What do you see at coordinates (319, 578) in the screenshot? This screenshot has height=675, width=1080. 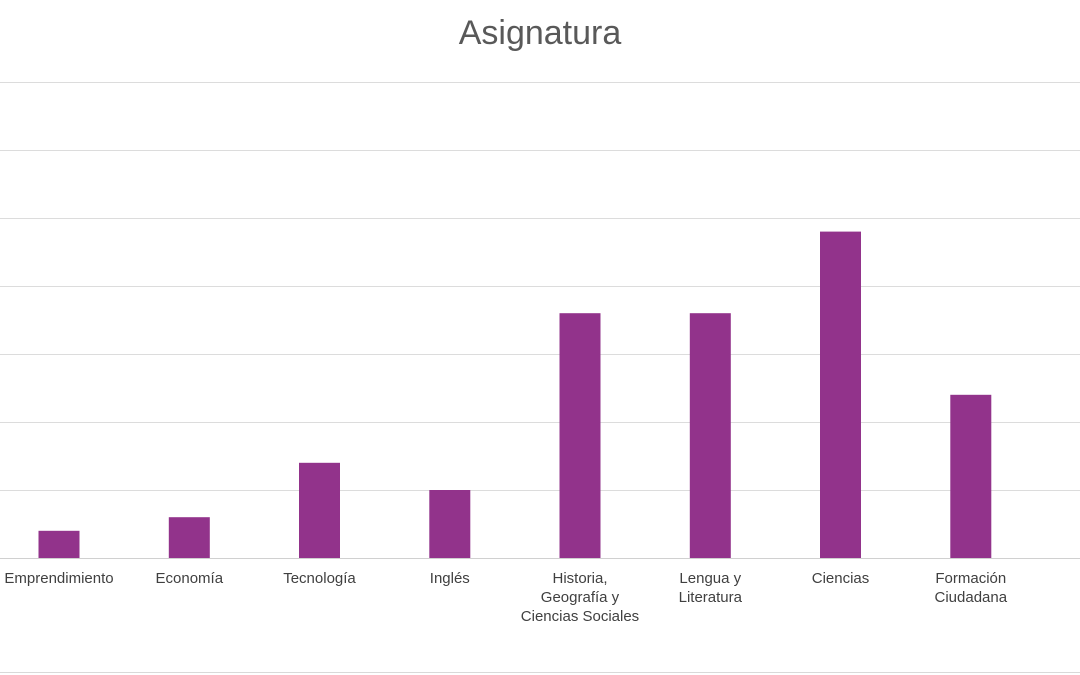 I see `x-tick-label: Tecnología` at bounding box center [319, 578].